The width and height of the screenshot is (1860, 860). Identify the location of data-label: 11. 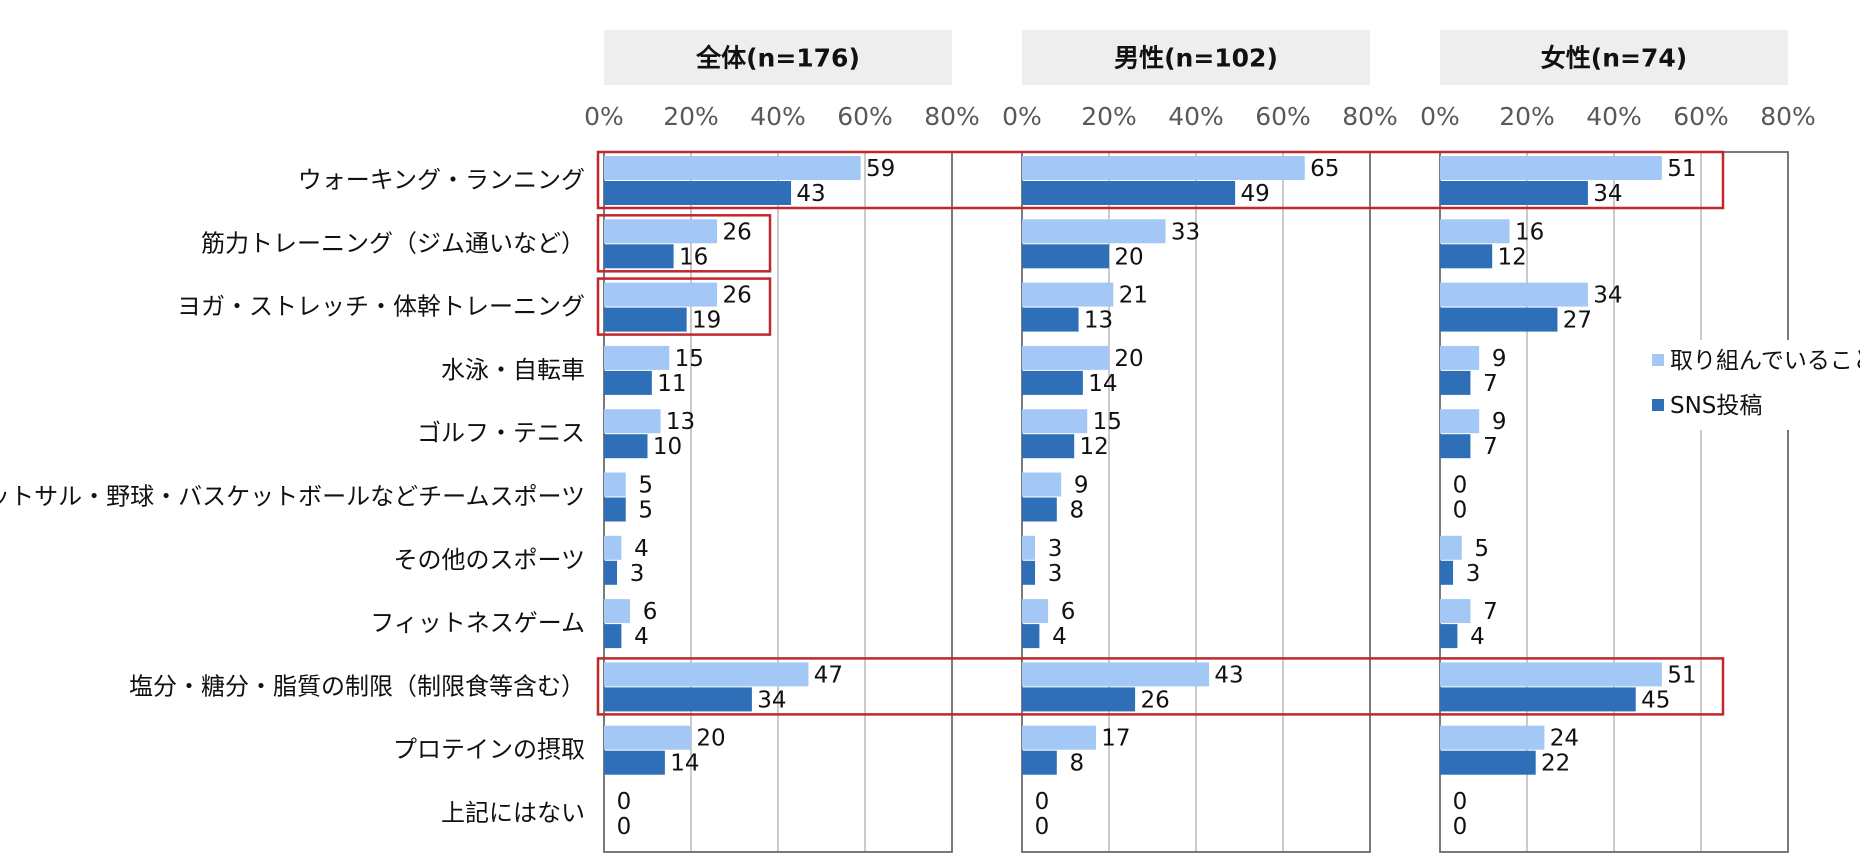
(671, 384).